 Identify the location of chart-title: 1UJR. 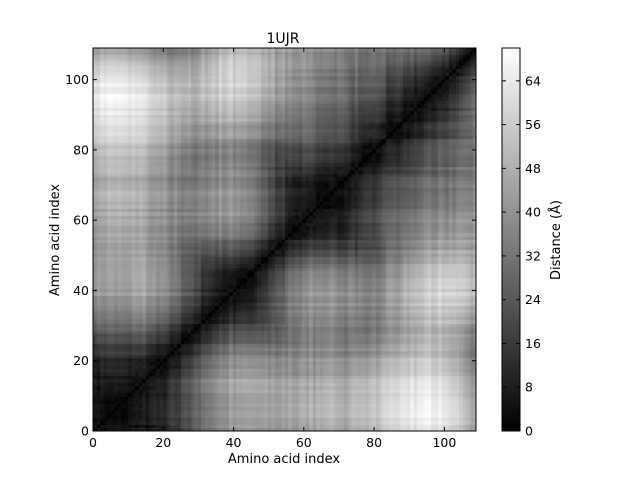
(282, 39).